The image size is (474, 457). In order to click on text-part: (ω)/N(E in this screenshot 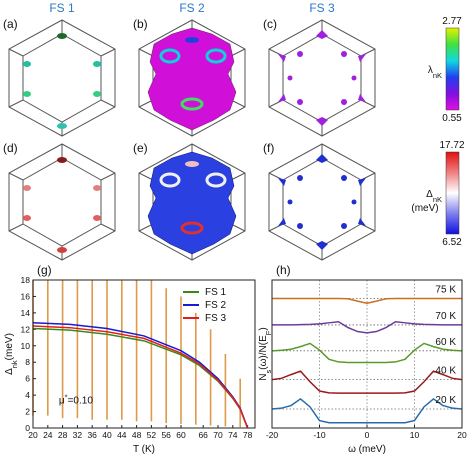, I will do `click(263, 352)`.